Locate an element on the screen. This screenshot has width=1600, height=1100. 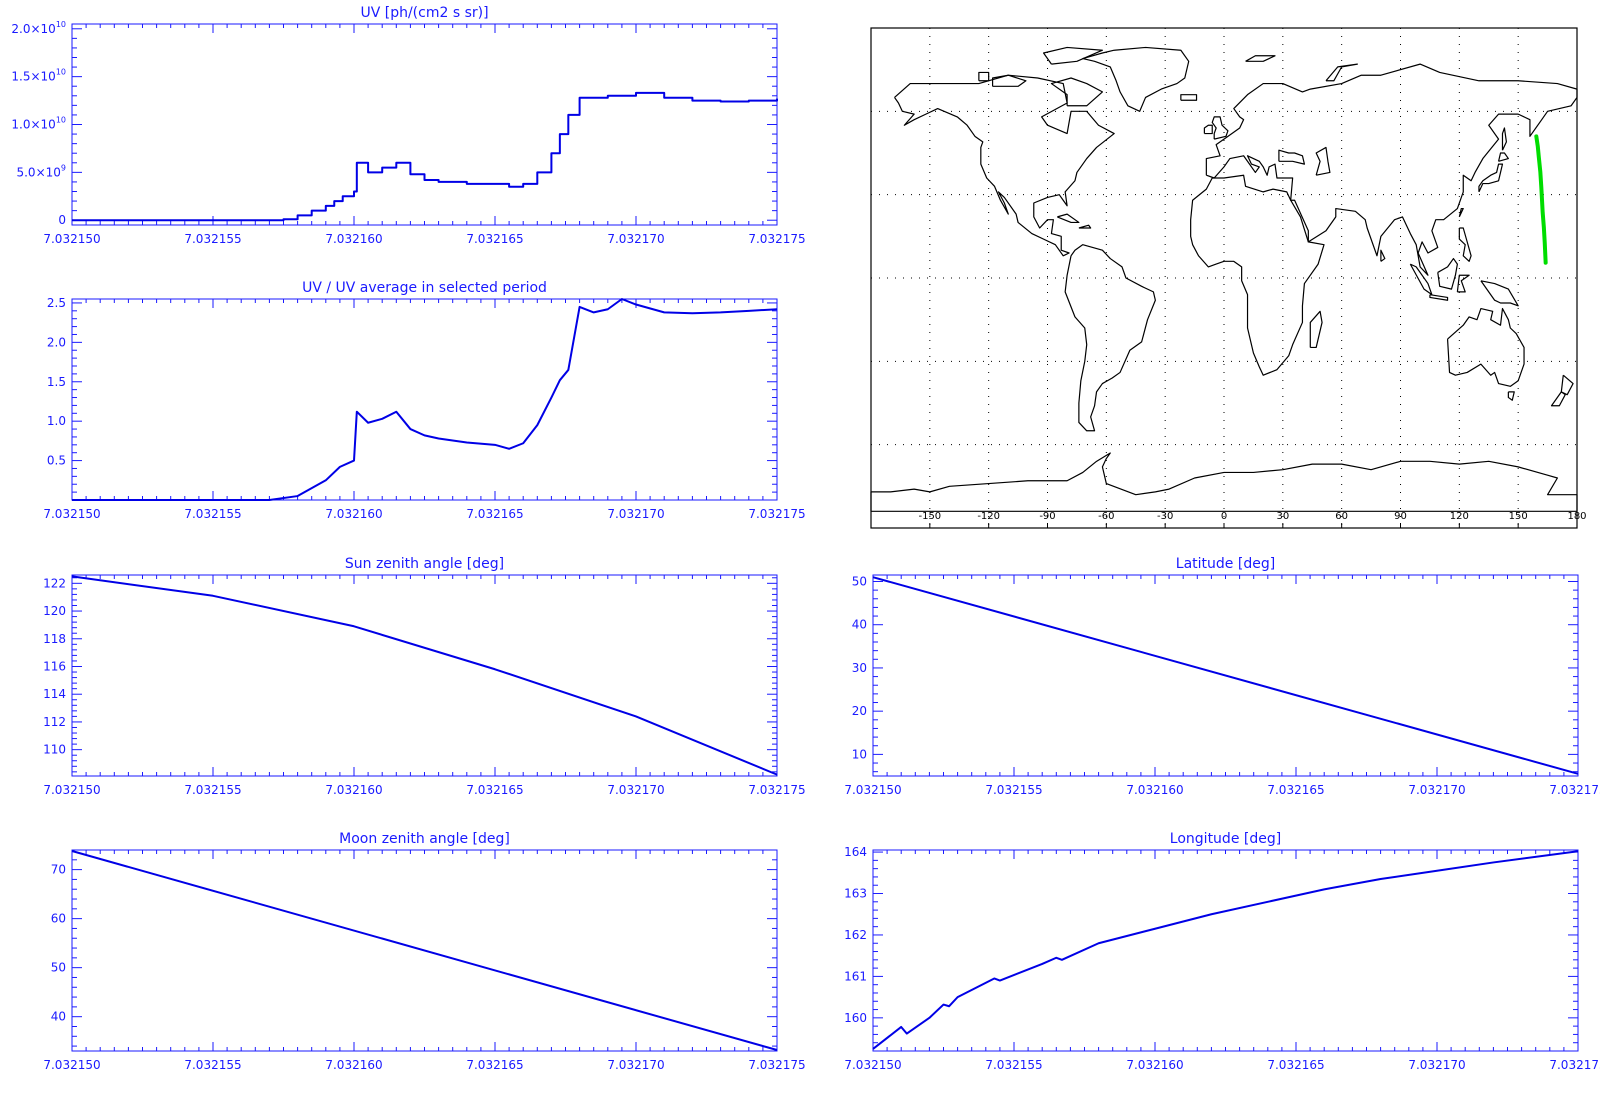
coastline-new-zealand is located at coordinates (1567, 385).